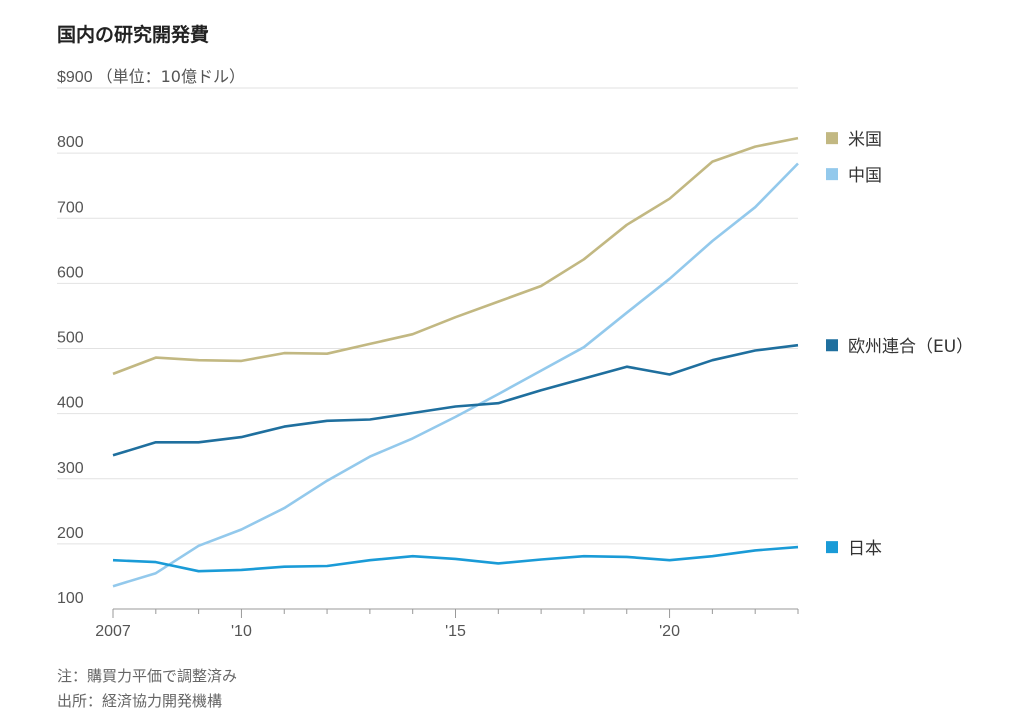 This screenshot has height=723, width=1024. Describe the element at coordinates (455, 631) in the screenshot. I see `x-tick-label: '15` at that location.